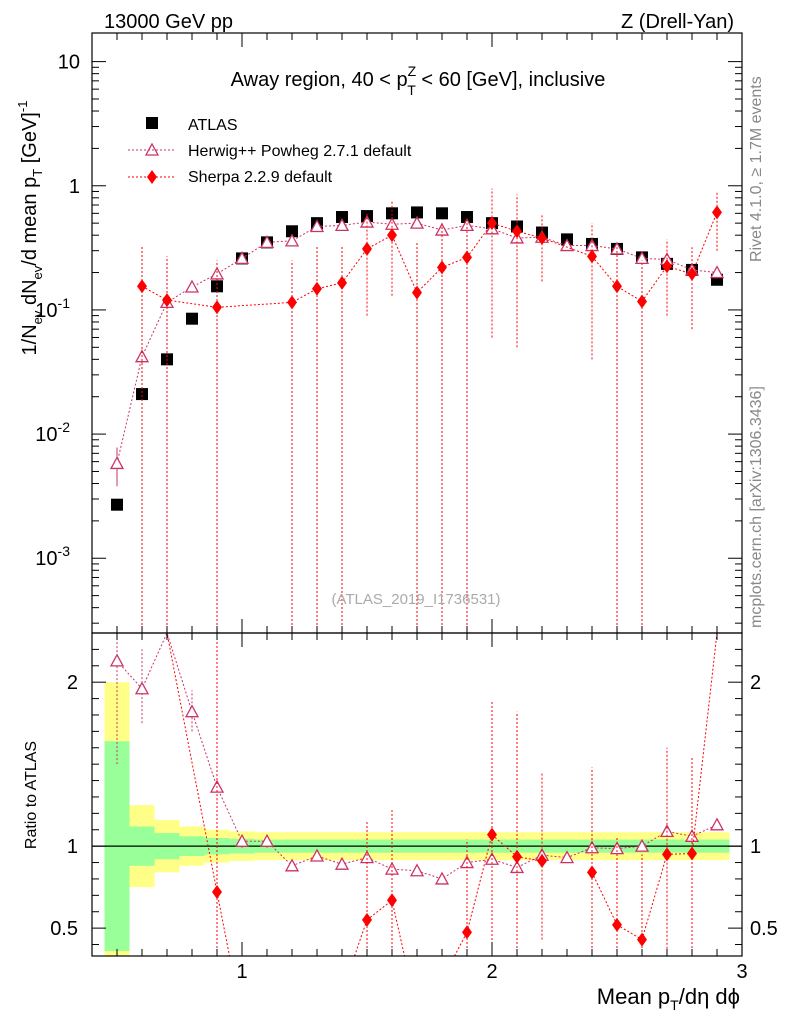 This screenshot has width=786, height=1024. Describe the element at coordinates (213, 125) in the screenshot. I see `legend-label-atlas: ATLAS` at that location.